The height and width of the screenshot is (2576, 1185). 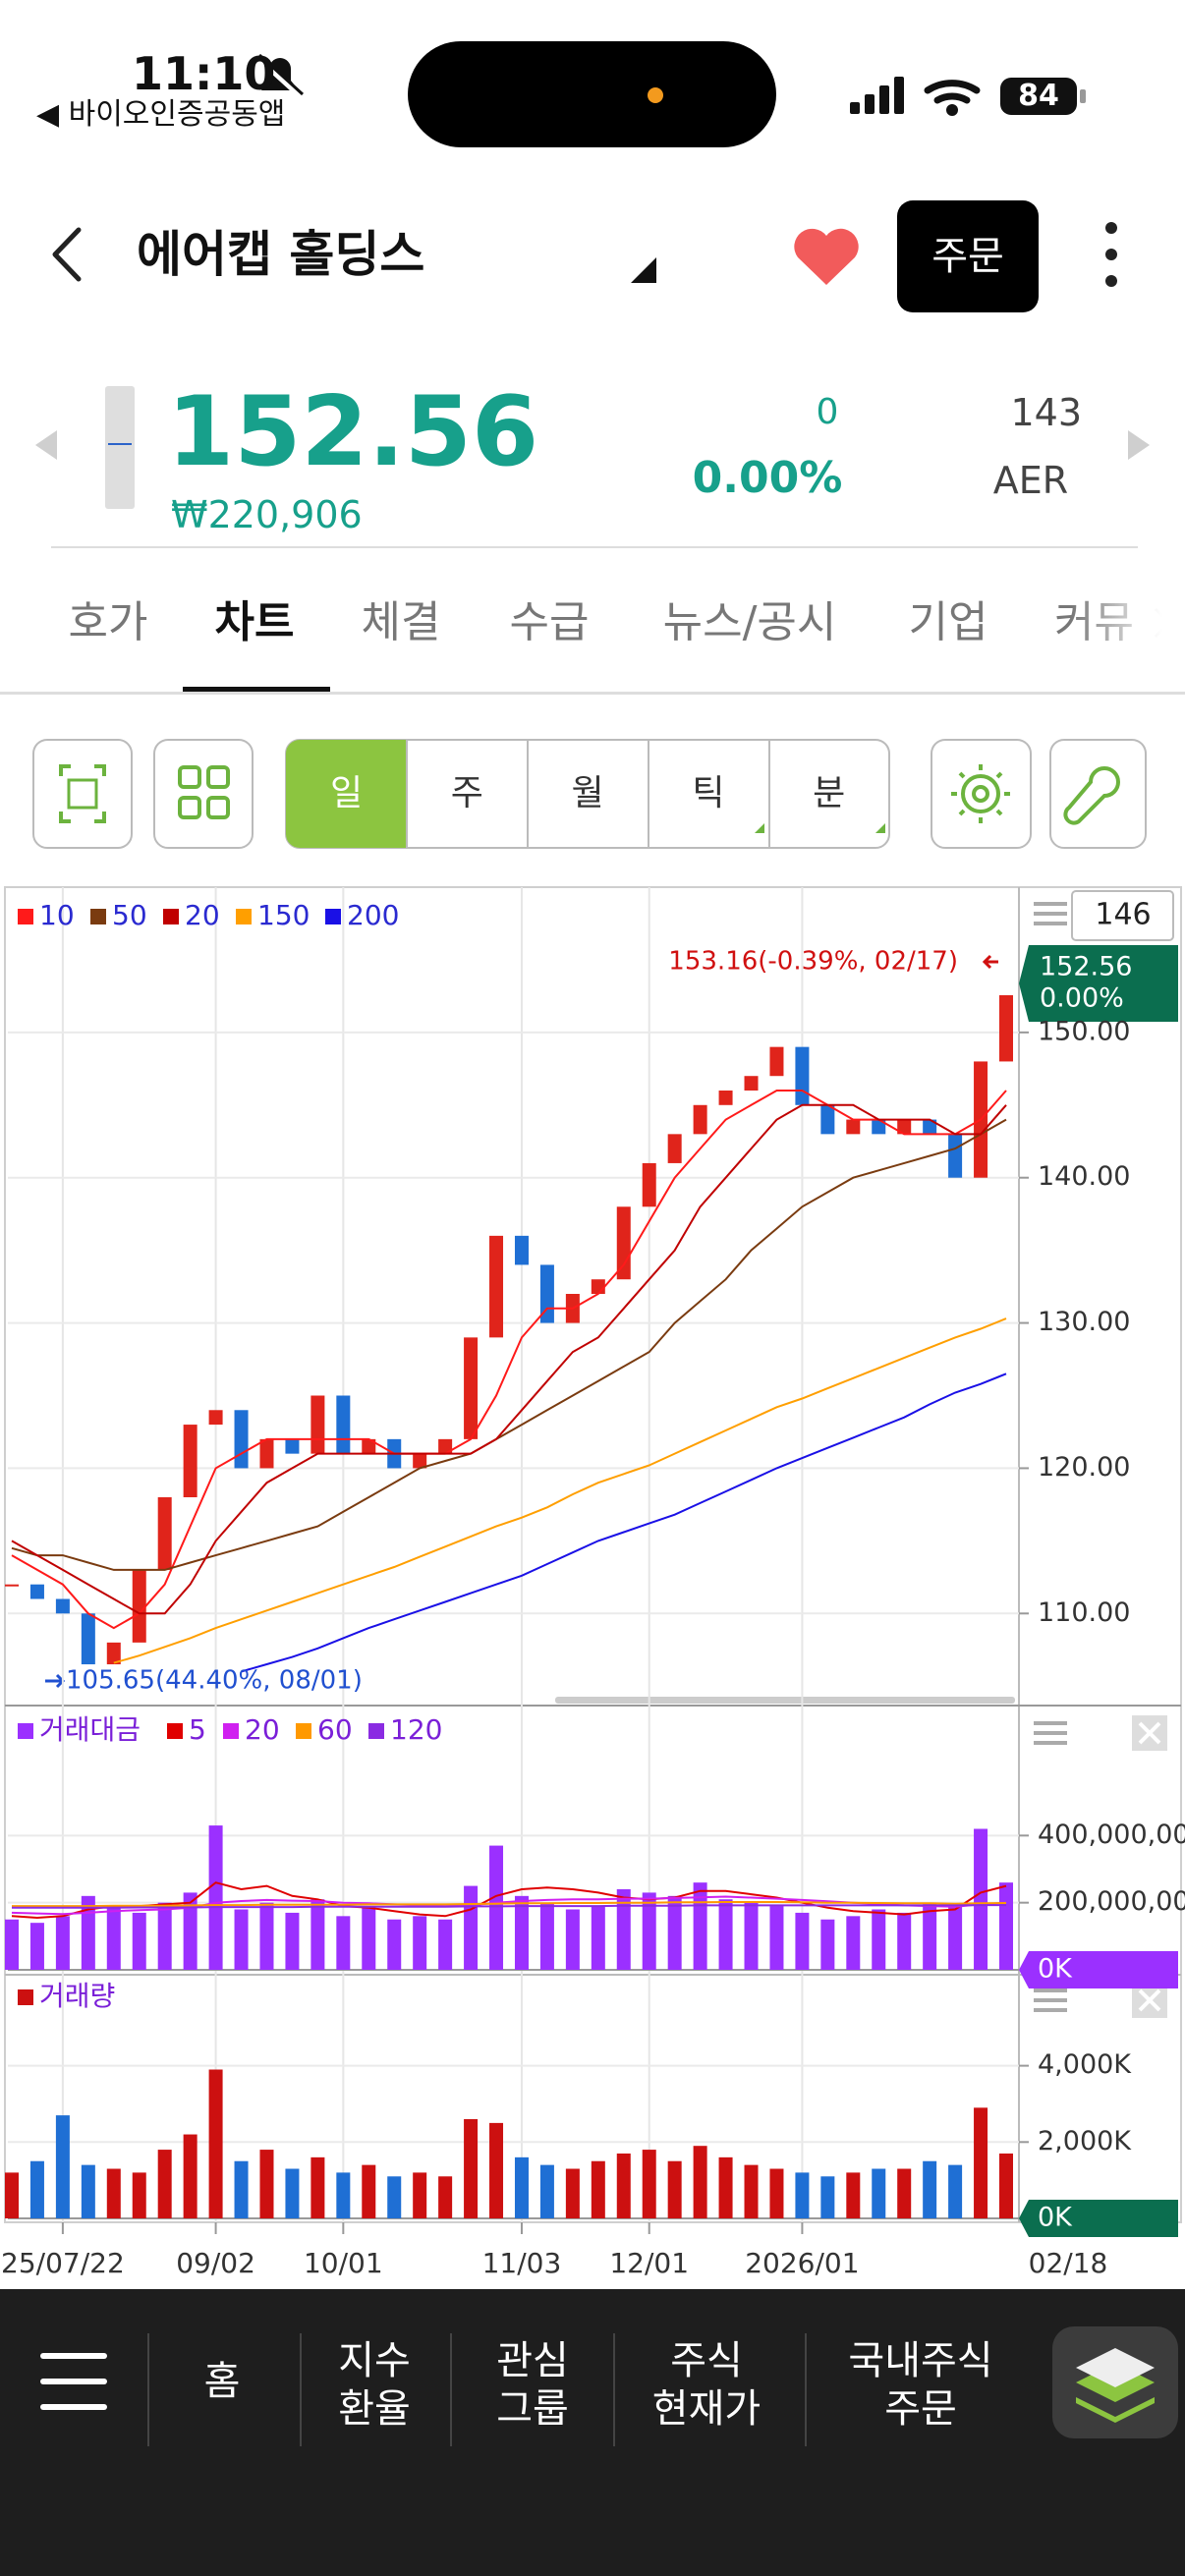 I want to click on period-dividers, so click(x=588, y=794).